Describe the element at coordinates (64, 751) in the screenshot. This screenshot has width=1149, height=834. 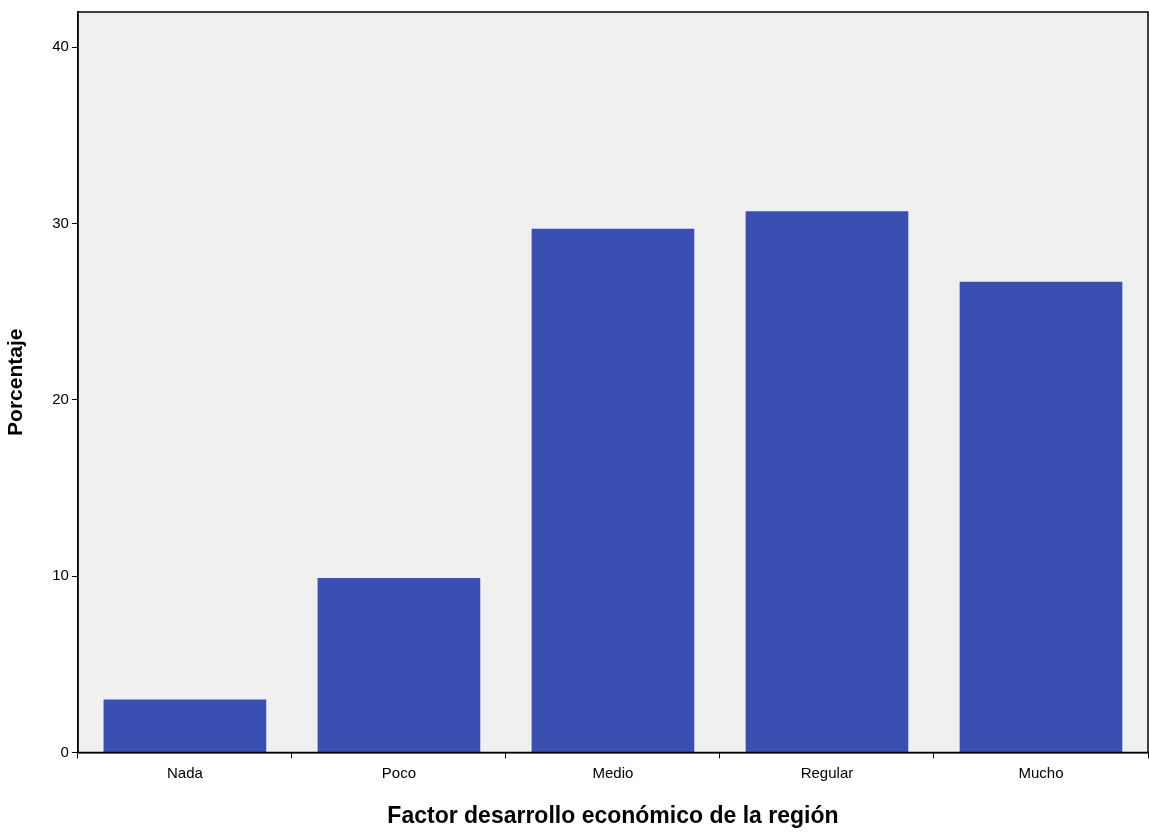
I see `y-tick-label: 0` at that location.